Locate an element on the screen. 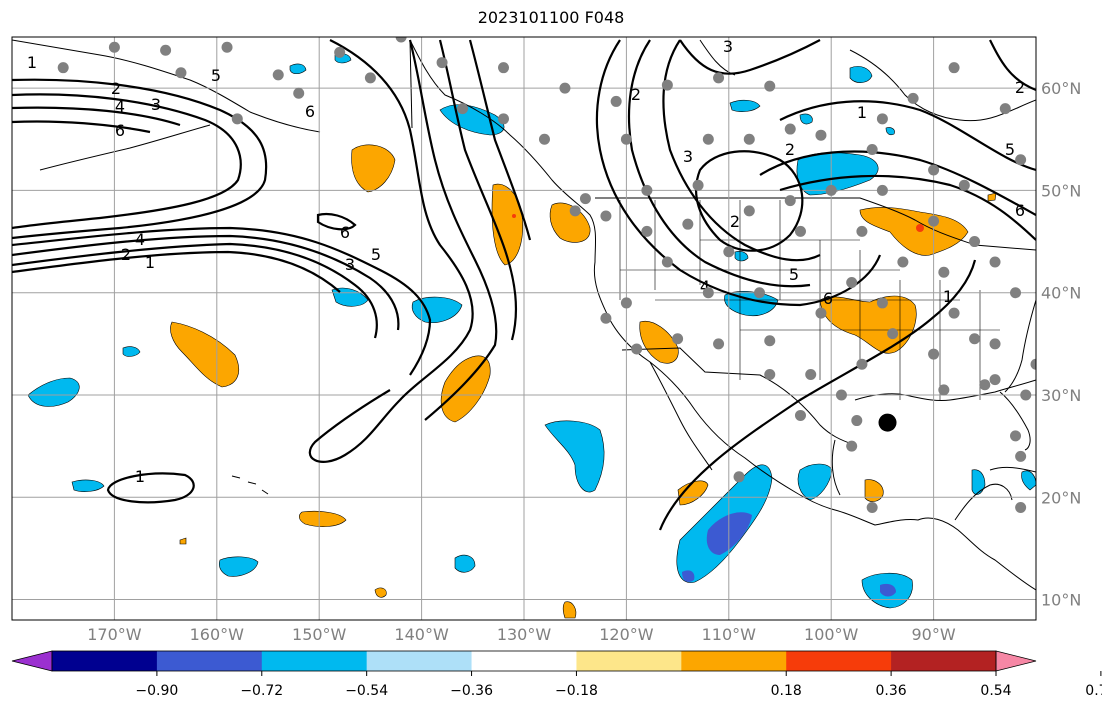  coastline-cuba is located at coordinates (1012, 469).